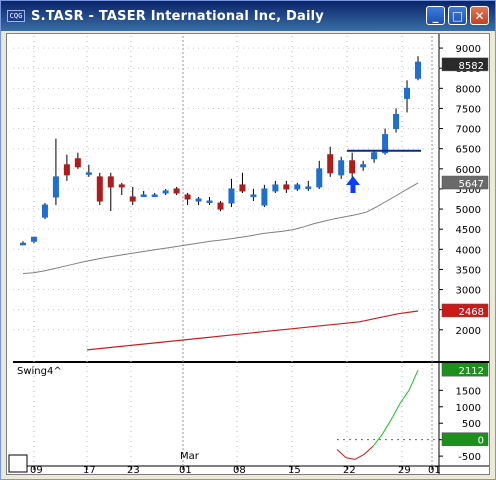  I want to click on minimize-icon: _, so click(435, 15).